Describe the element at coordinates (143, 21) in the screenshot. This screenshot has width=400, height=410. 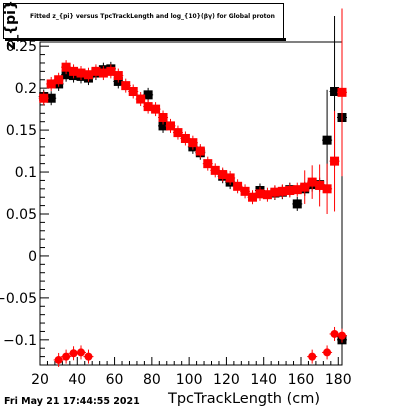
I see `title-box` at that location.